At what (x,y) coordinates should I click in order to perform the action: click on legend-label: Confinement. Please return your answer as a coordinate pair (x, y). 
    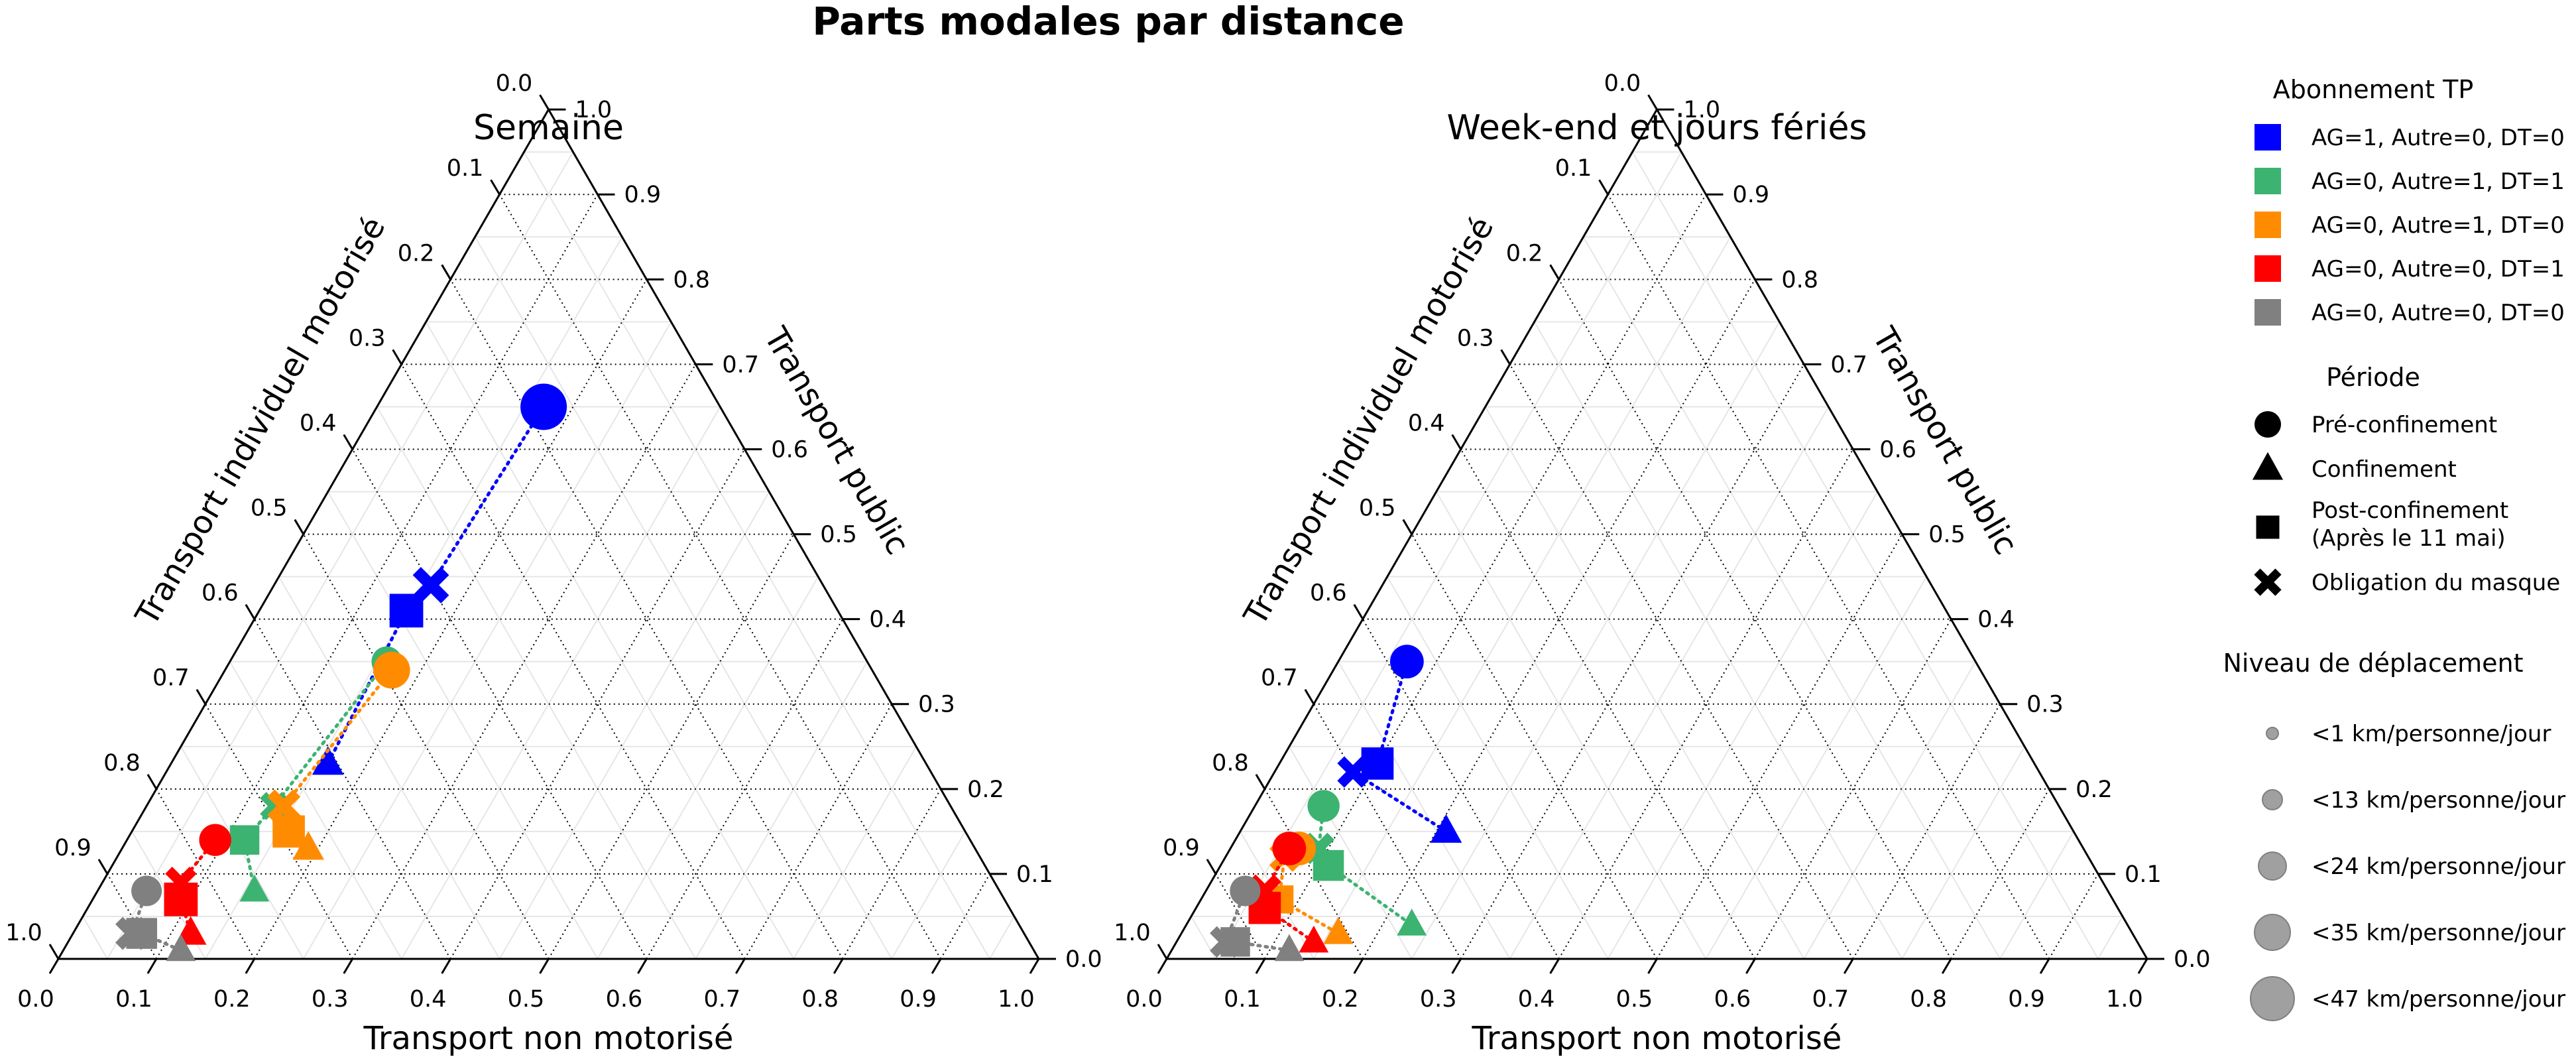
    Looking at the image, I should click on (2385, 469).